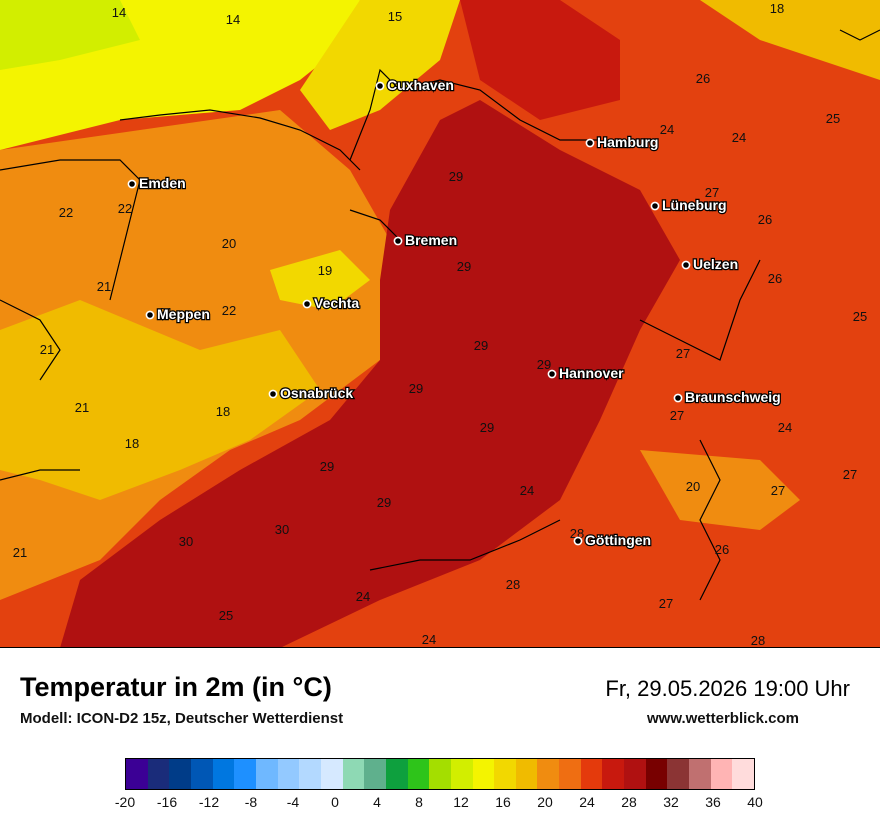 The image size is (880, 830). I want to click on legend-tick-label: -8, so click(251, 802).